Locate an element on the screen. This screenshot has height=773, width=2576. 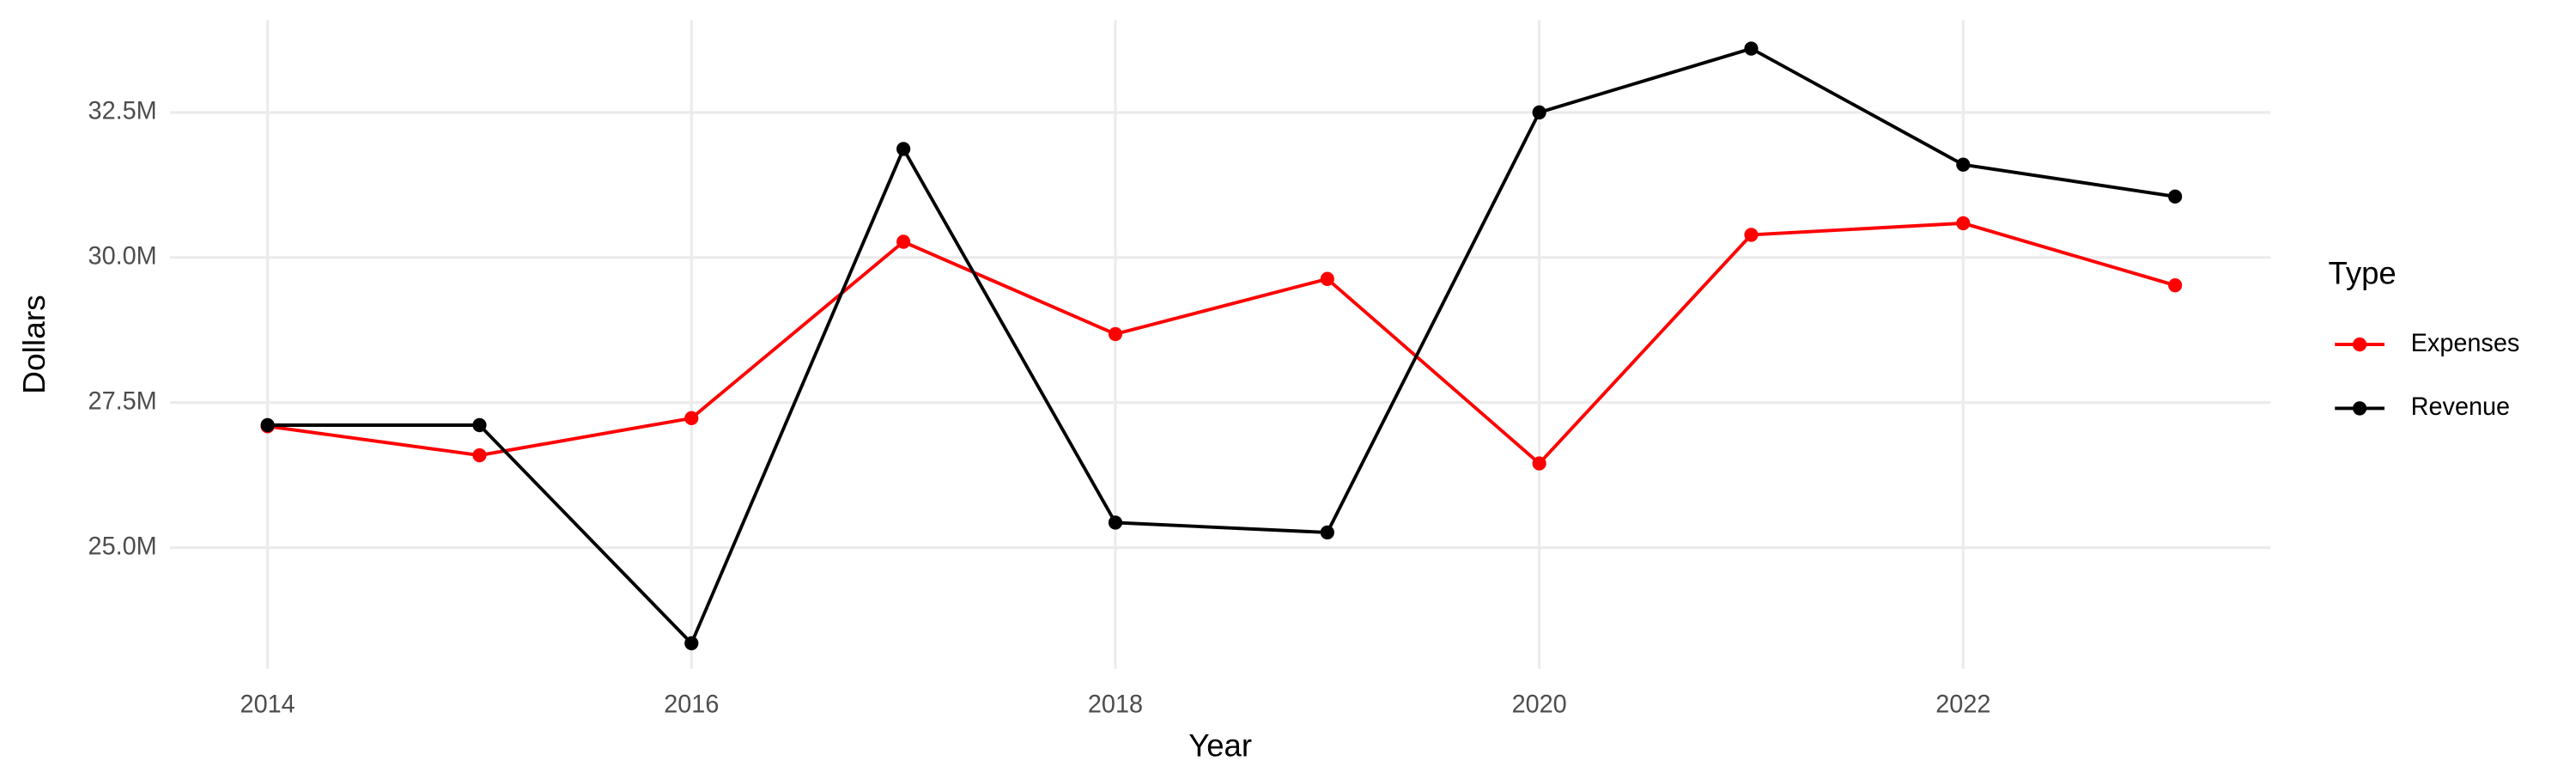
y-tick-label: 32.5M is located at coordinates (123, 111).